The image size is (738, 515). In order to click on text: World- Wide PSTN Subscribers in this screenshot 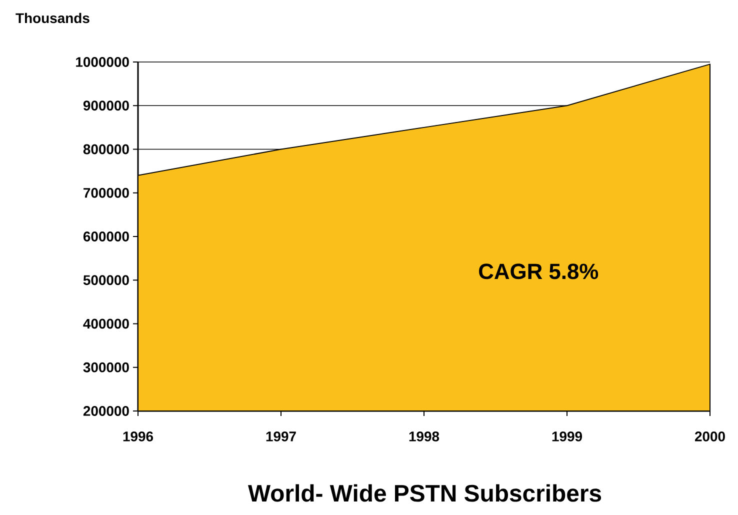, I will do `click(425, 493)`.